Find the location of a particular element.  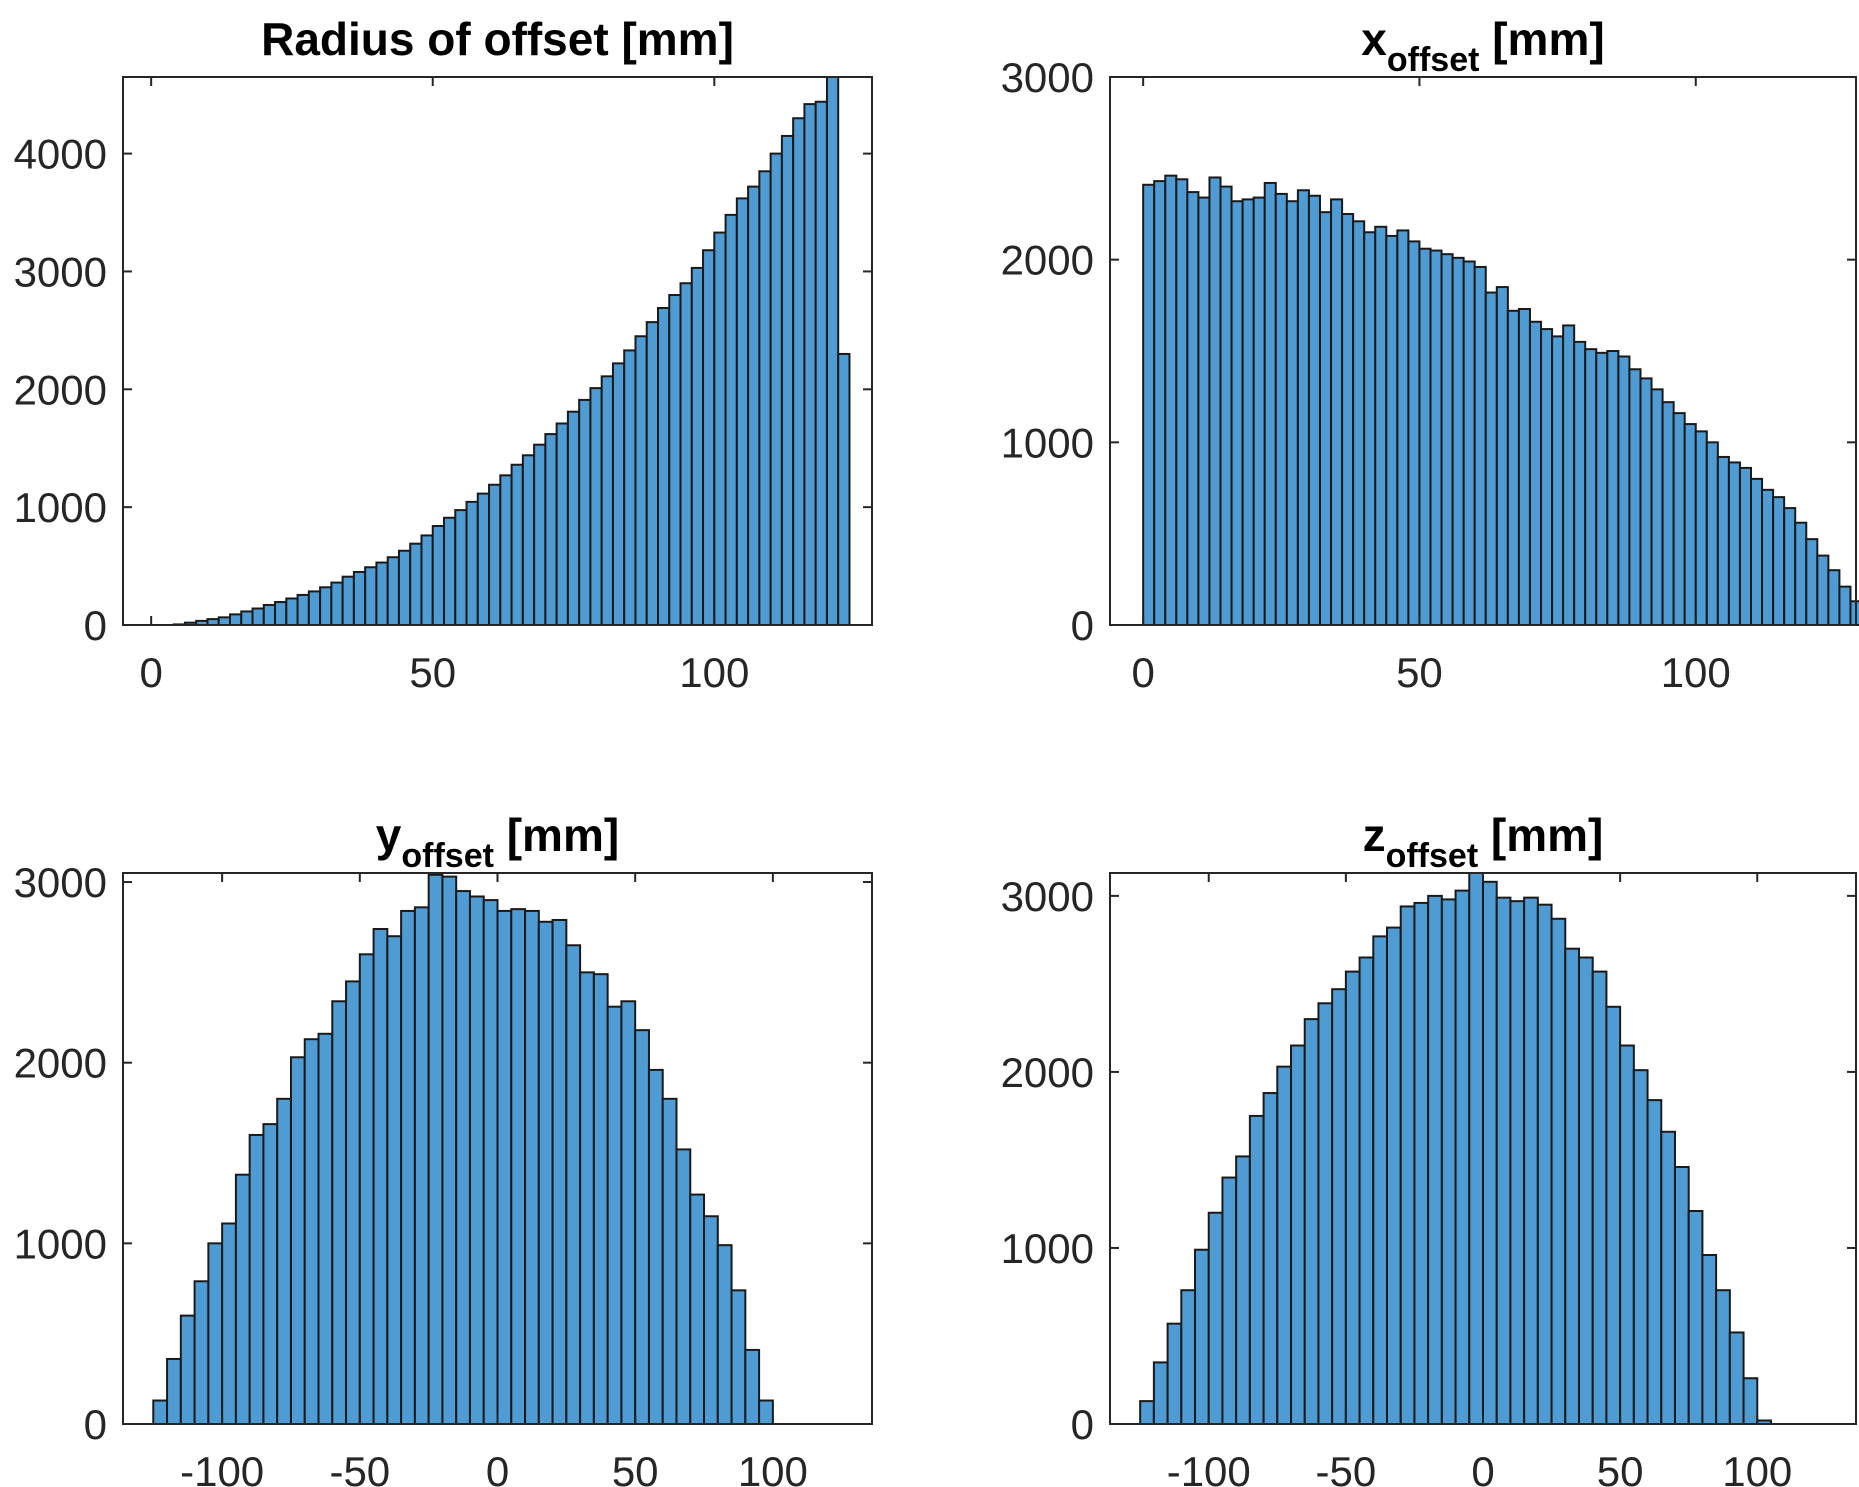

y-tick-label: 1000 is located at coordinates (1047, 442).